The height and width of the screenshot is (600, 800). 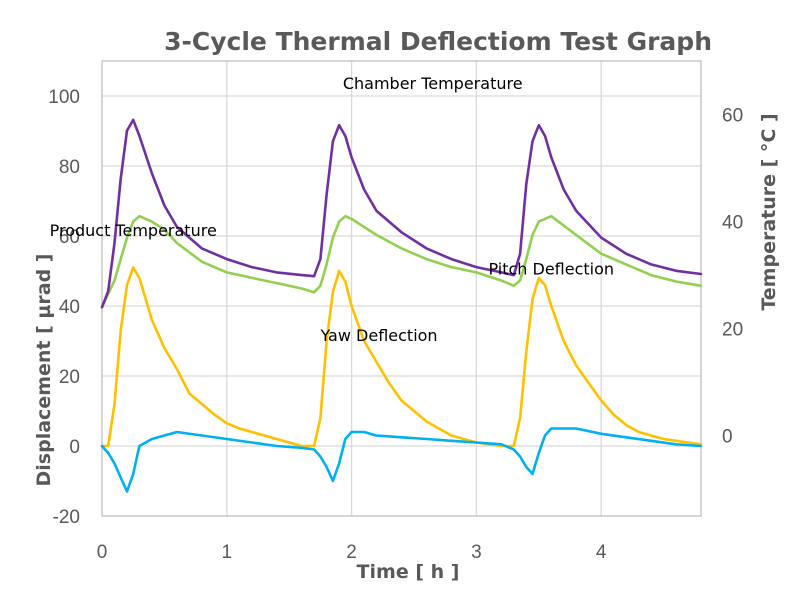 What do you see at coordinates (401, 460) in the screenshot?
I see `series-line-yaw-deflection` at bounding box center [401, 460].